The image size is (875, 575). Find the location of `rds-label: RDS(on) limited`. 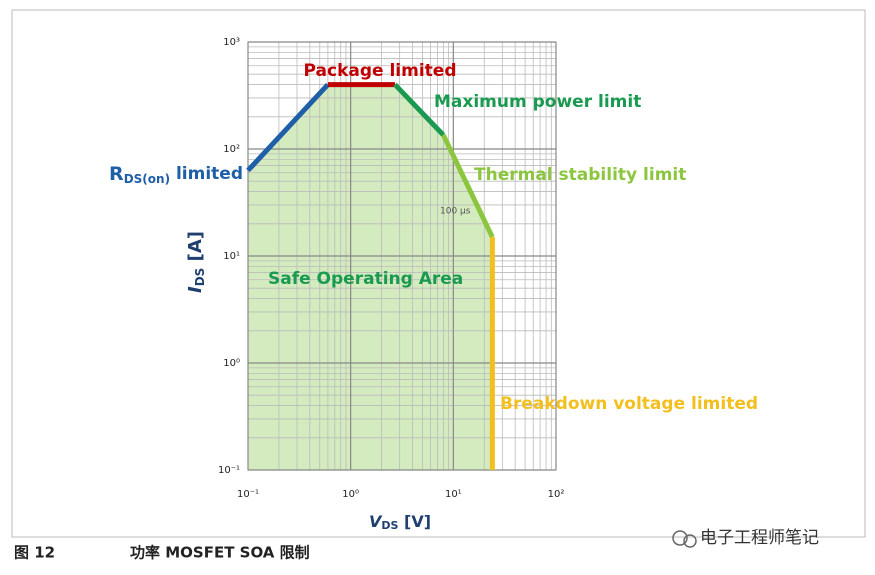

rds-label: RDS(on) limited is located at coordinates (176, 174).